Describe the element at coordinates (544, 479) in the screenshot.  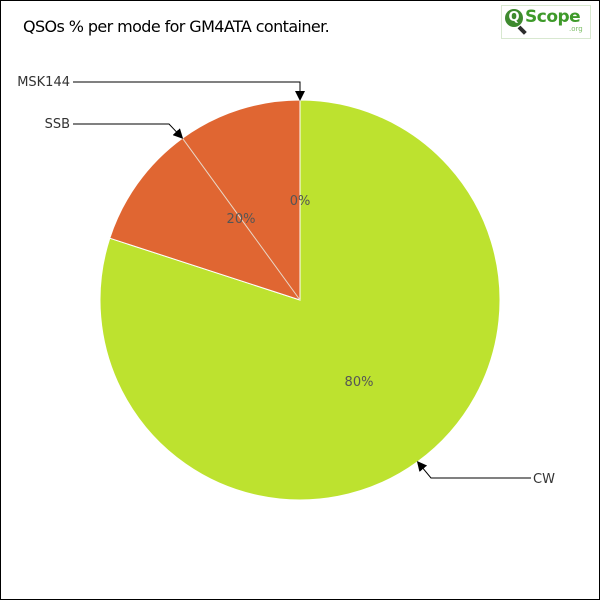
I see `slice-label-cw: CW` at that location.